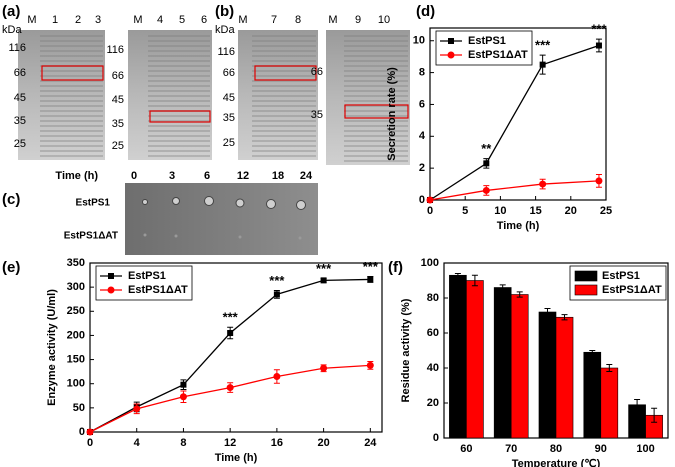 This screenshot has width=675, height=467. Describe the element at coordinates (183, 443) in the screenshot. I see `x-tick-label: 8` at that location.